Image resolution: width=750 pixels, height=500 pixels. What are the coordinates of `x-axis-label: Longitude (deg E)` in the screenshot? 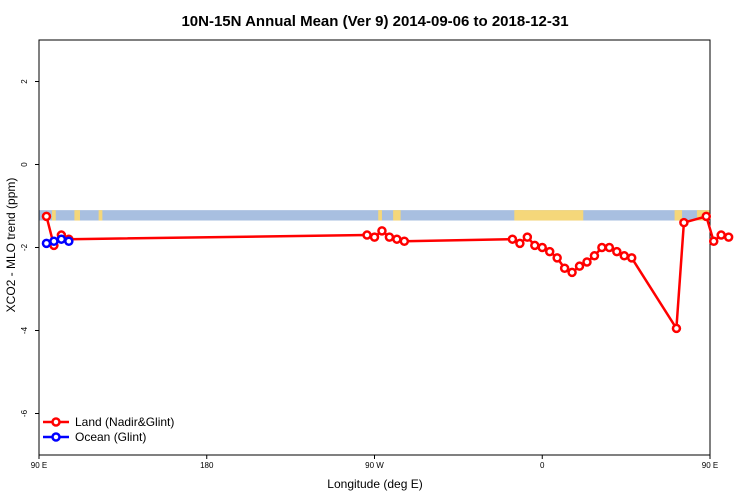 It's located at (374, 484).